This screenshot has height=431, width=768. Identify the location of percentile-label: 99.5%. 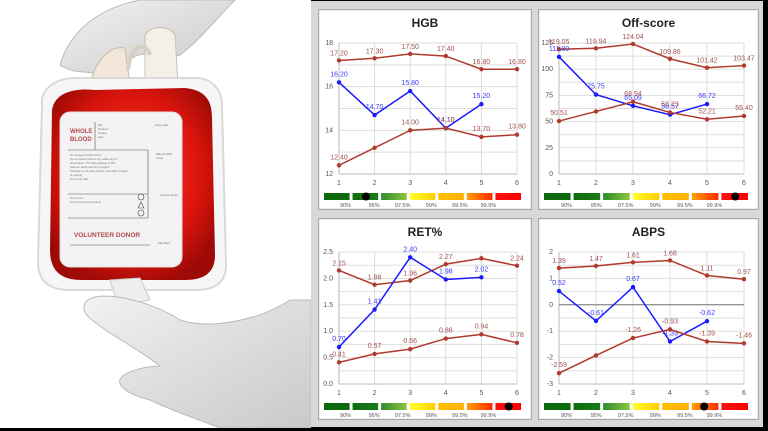
(460, 206).